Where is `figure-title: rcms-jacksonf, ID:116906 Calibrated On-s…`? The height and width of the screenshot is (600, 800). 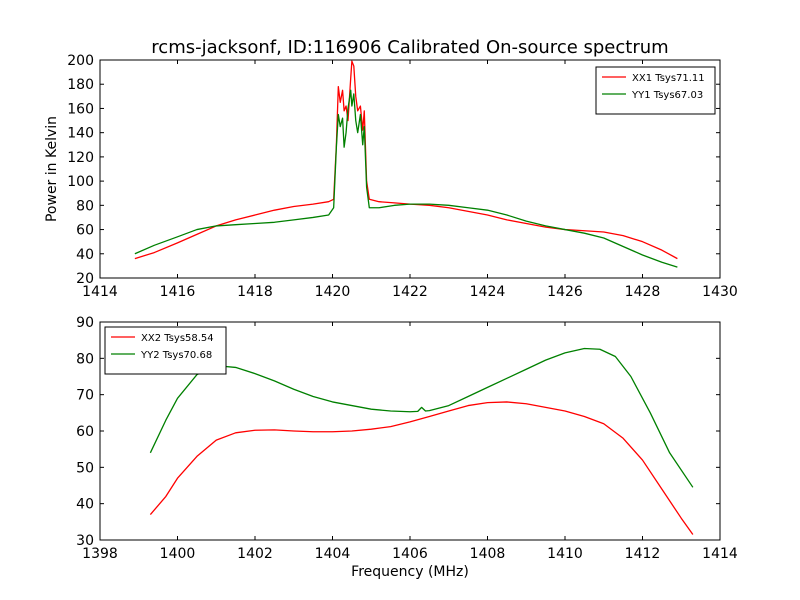
figure-title: rcms-jacksonf, ID:116906 Calibrated On-s… is located at coordinates (409, 47).